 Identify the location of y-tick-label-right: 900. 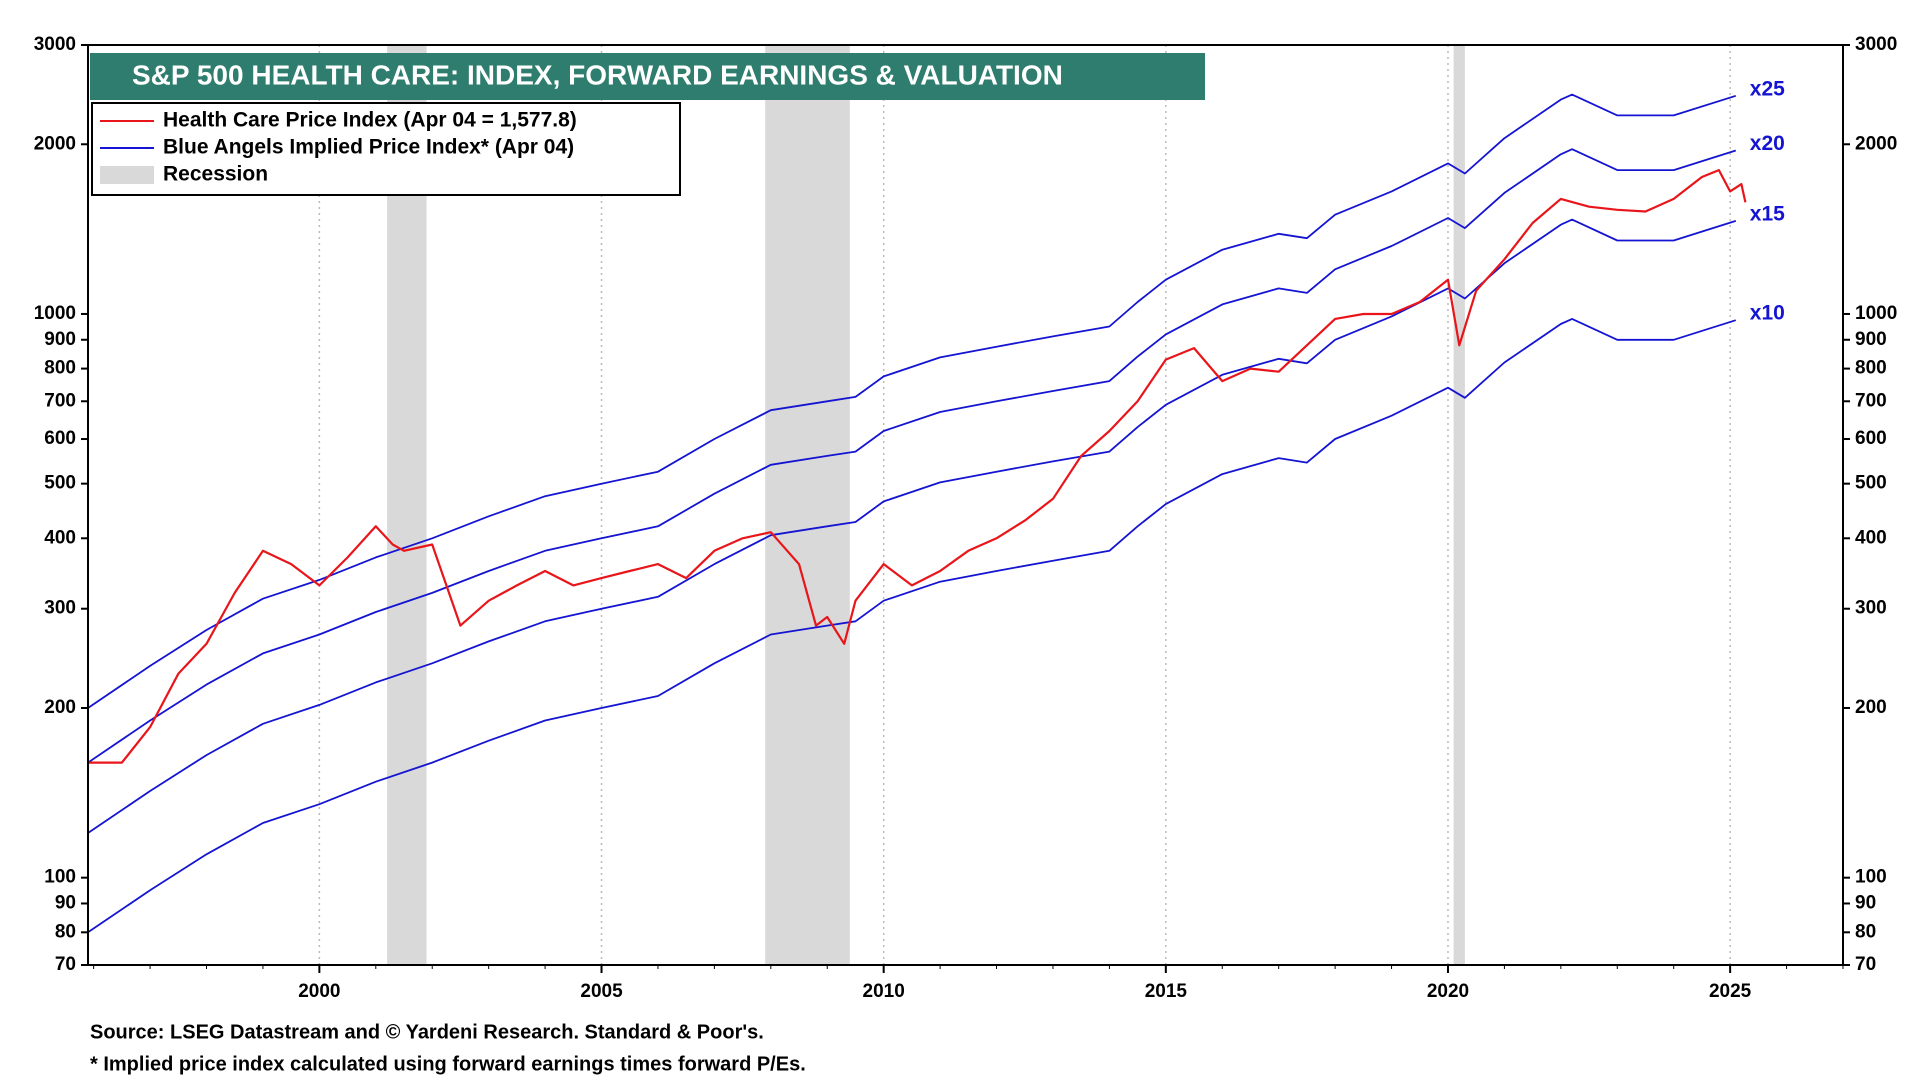
(1871, 339).